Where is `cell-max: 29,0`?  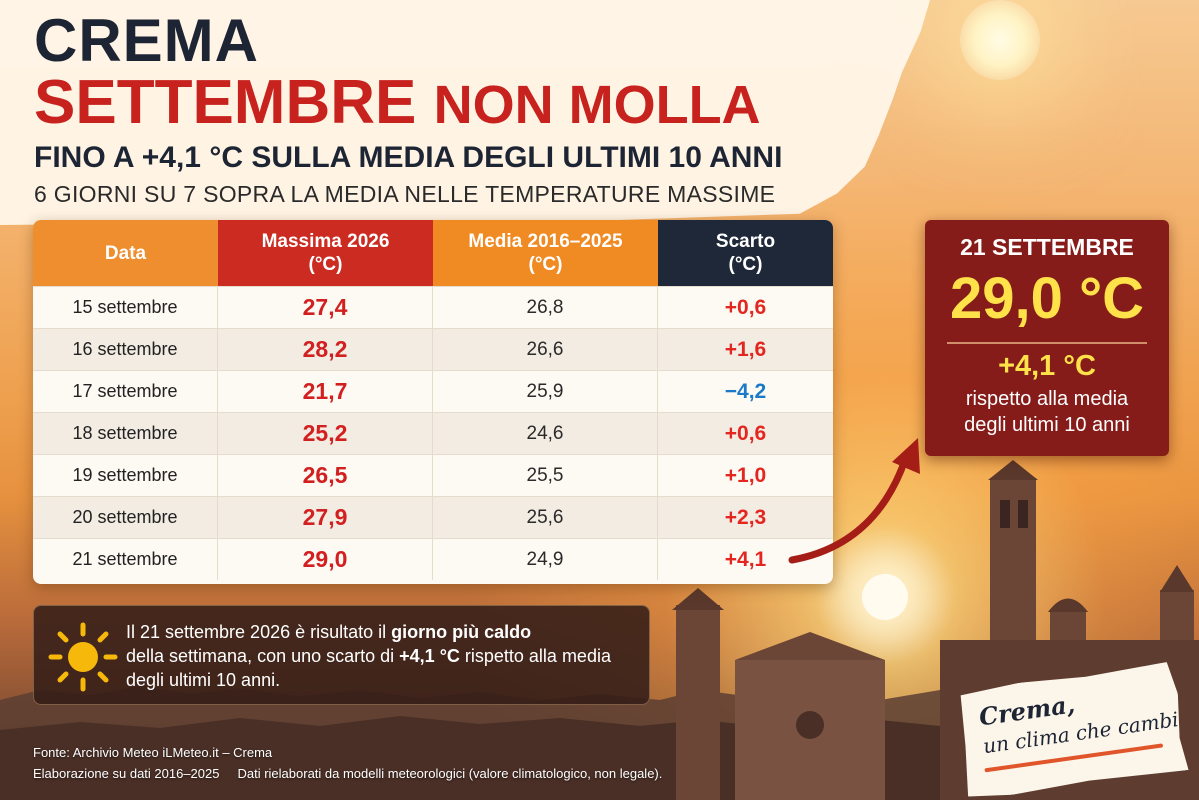
cell-max: 29,0 is located at coordinates (325, 559).